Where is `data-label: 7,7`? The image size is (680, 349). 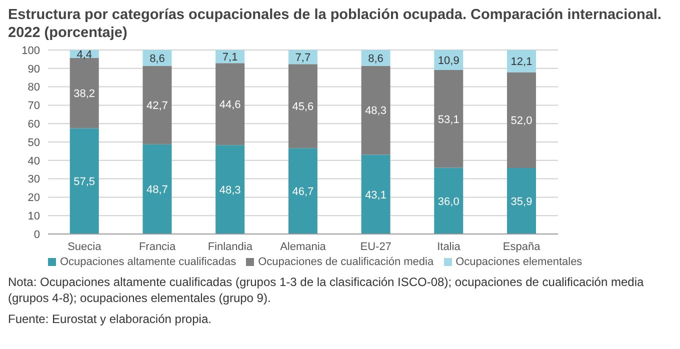 data-label: 7,7 is located at coordinates (303, 58).